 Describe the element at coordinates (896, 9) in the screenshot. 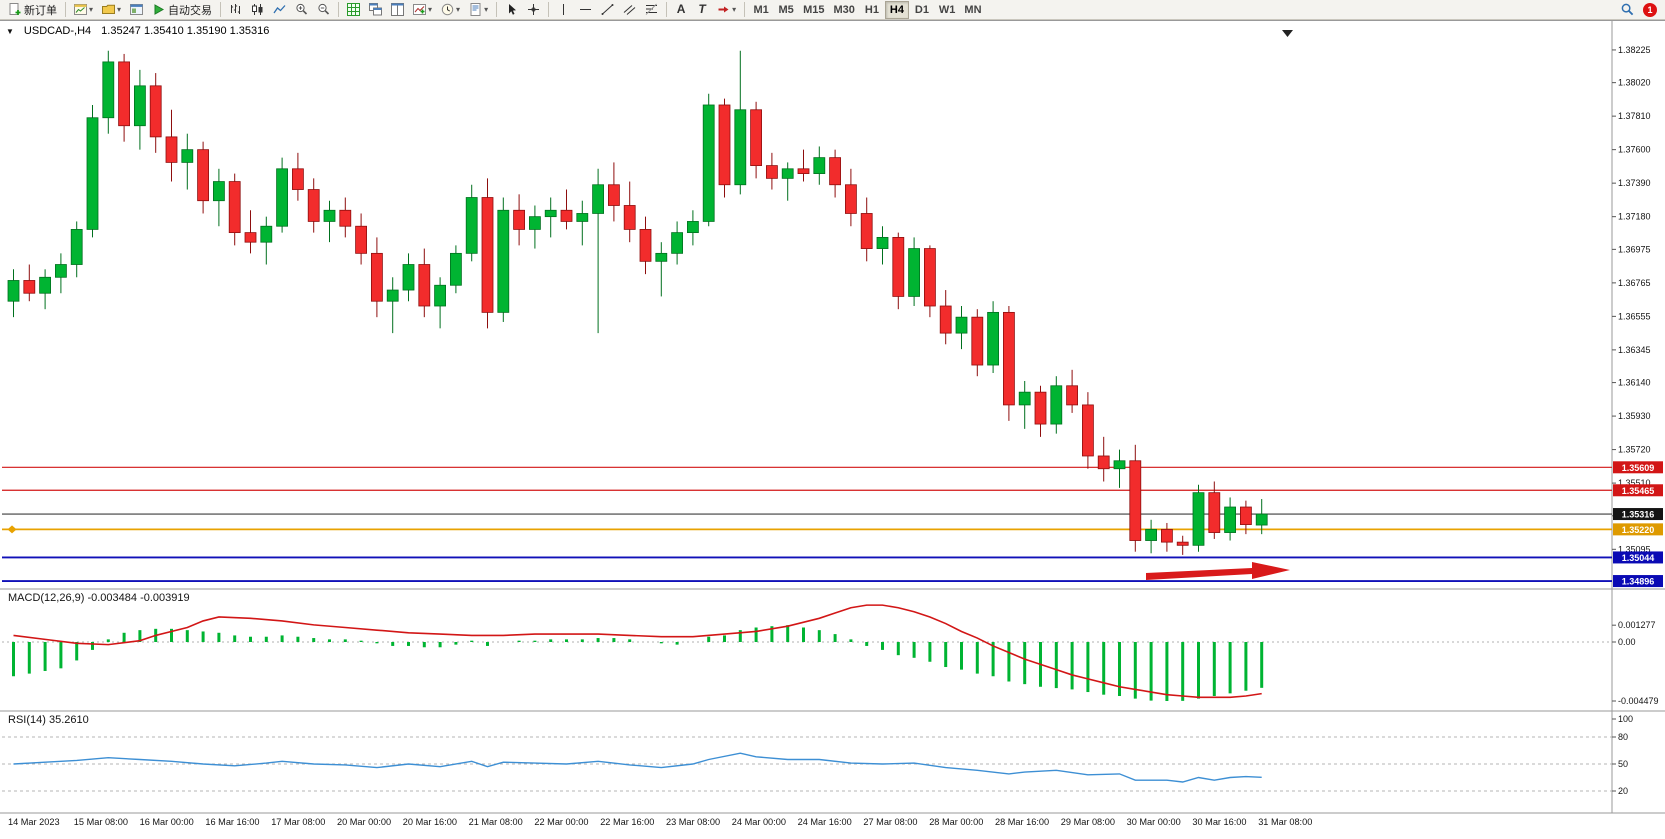

I see `timeframe-button-h4: H4` at that location.